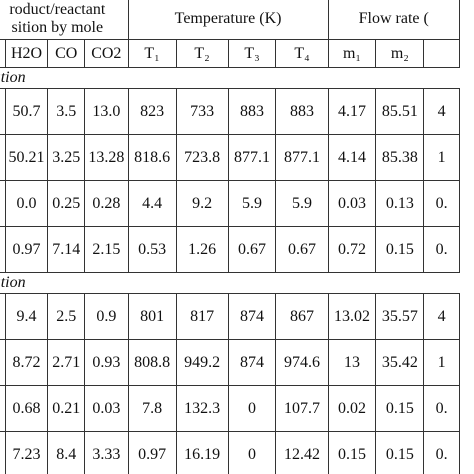 Image resolution: width=474 pixels, height=474 pixels. I want to click on table-cell: 0.25, so click(66, 203).